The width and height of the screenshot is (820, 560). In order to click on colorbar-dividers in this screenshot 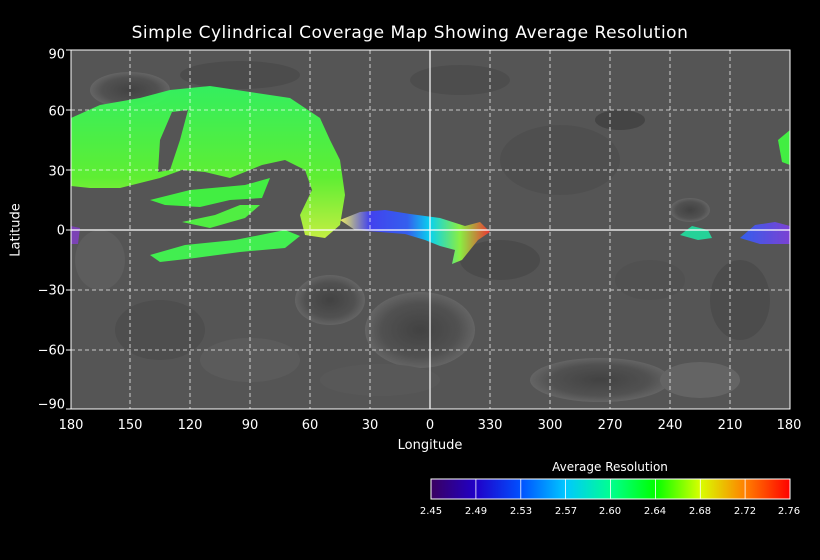, I will do `click(610, 489)`.